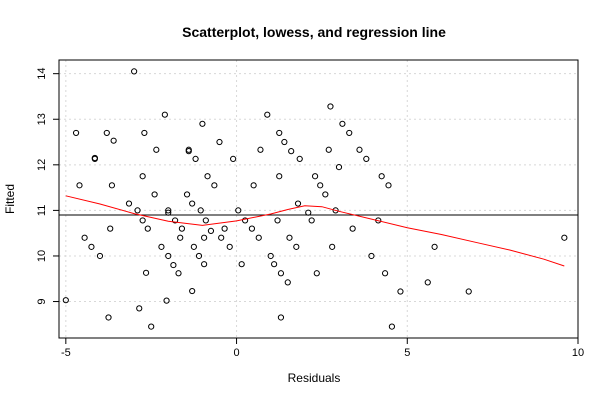 This screenshot has height=400, width=599. I want to click on y-axis-label: Fitted, so click(10, 199).